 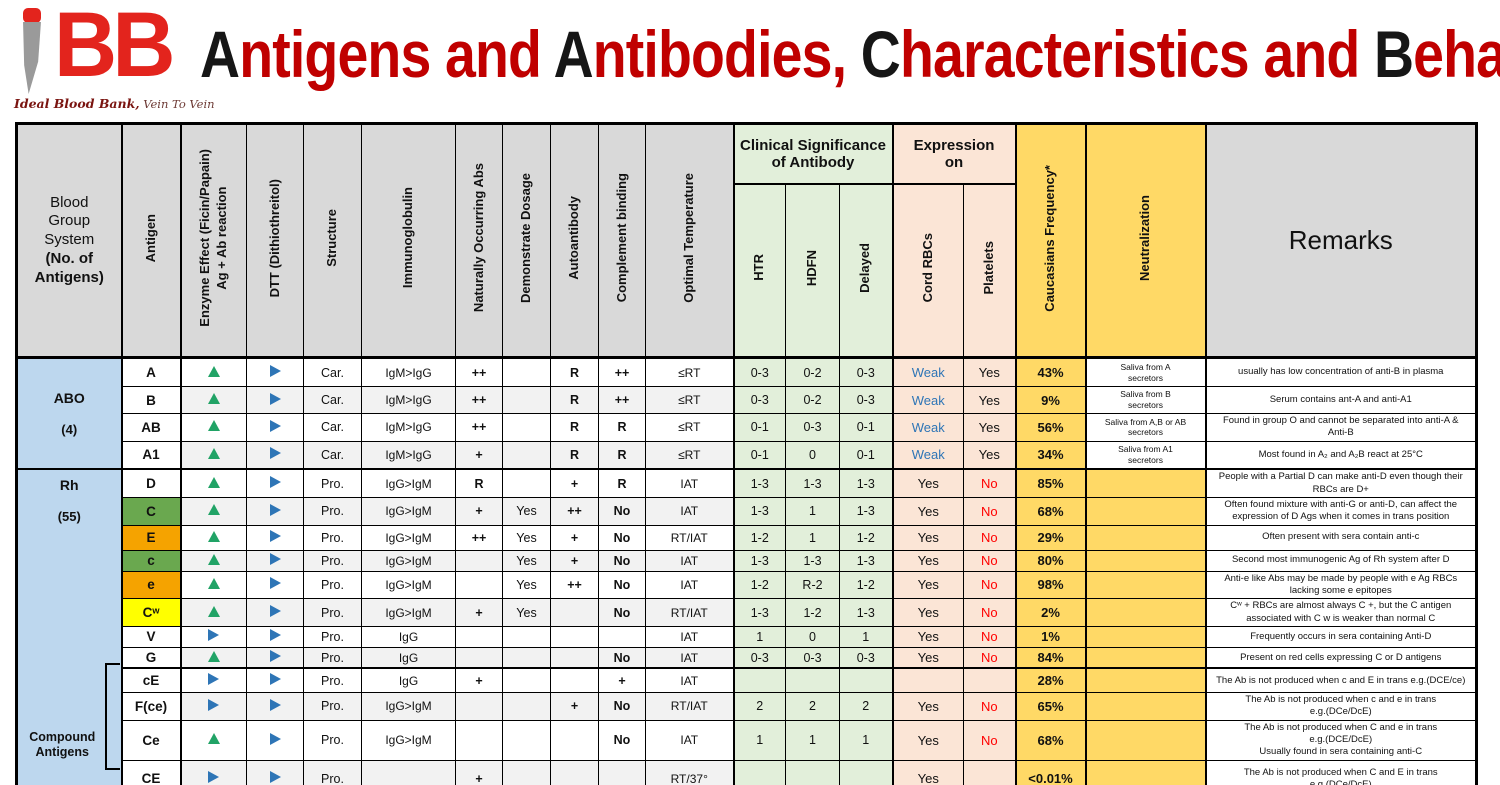 What do you see at coordinates (759, 740) in the screenshot?
I see `htr-cell: 1` at bounding box center [759, 740].